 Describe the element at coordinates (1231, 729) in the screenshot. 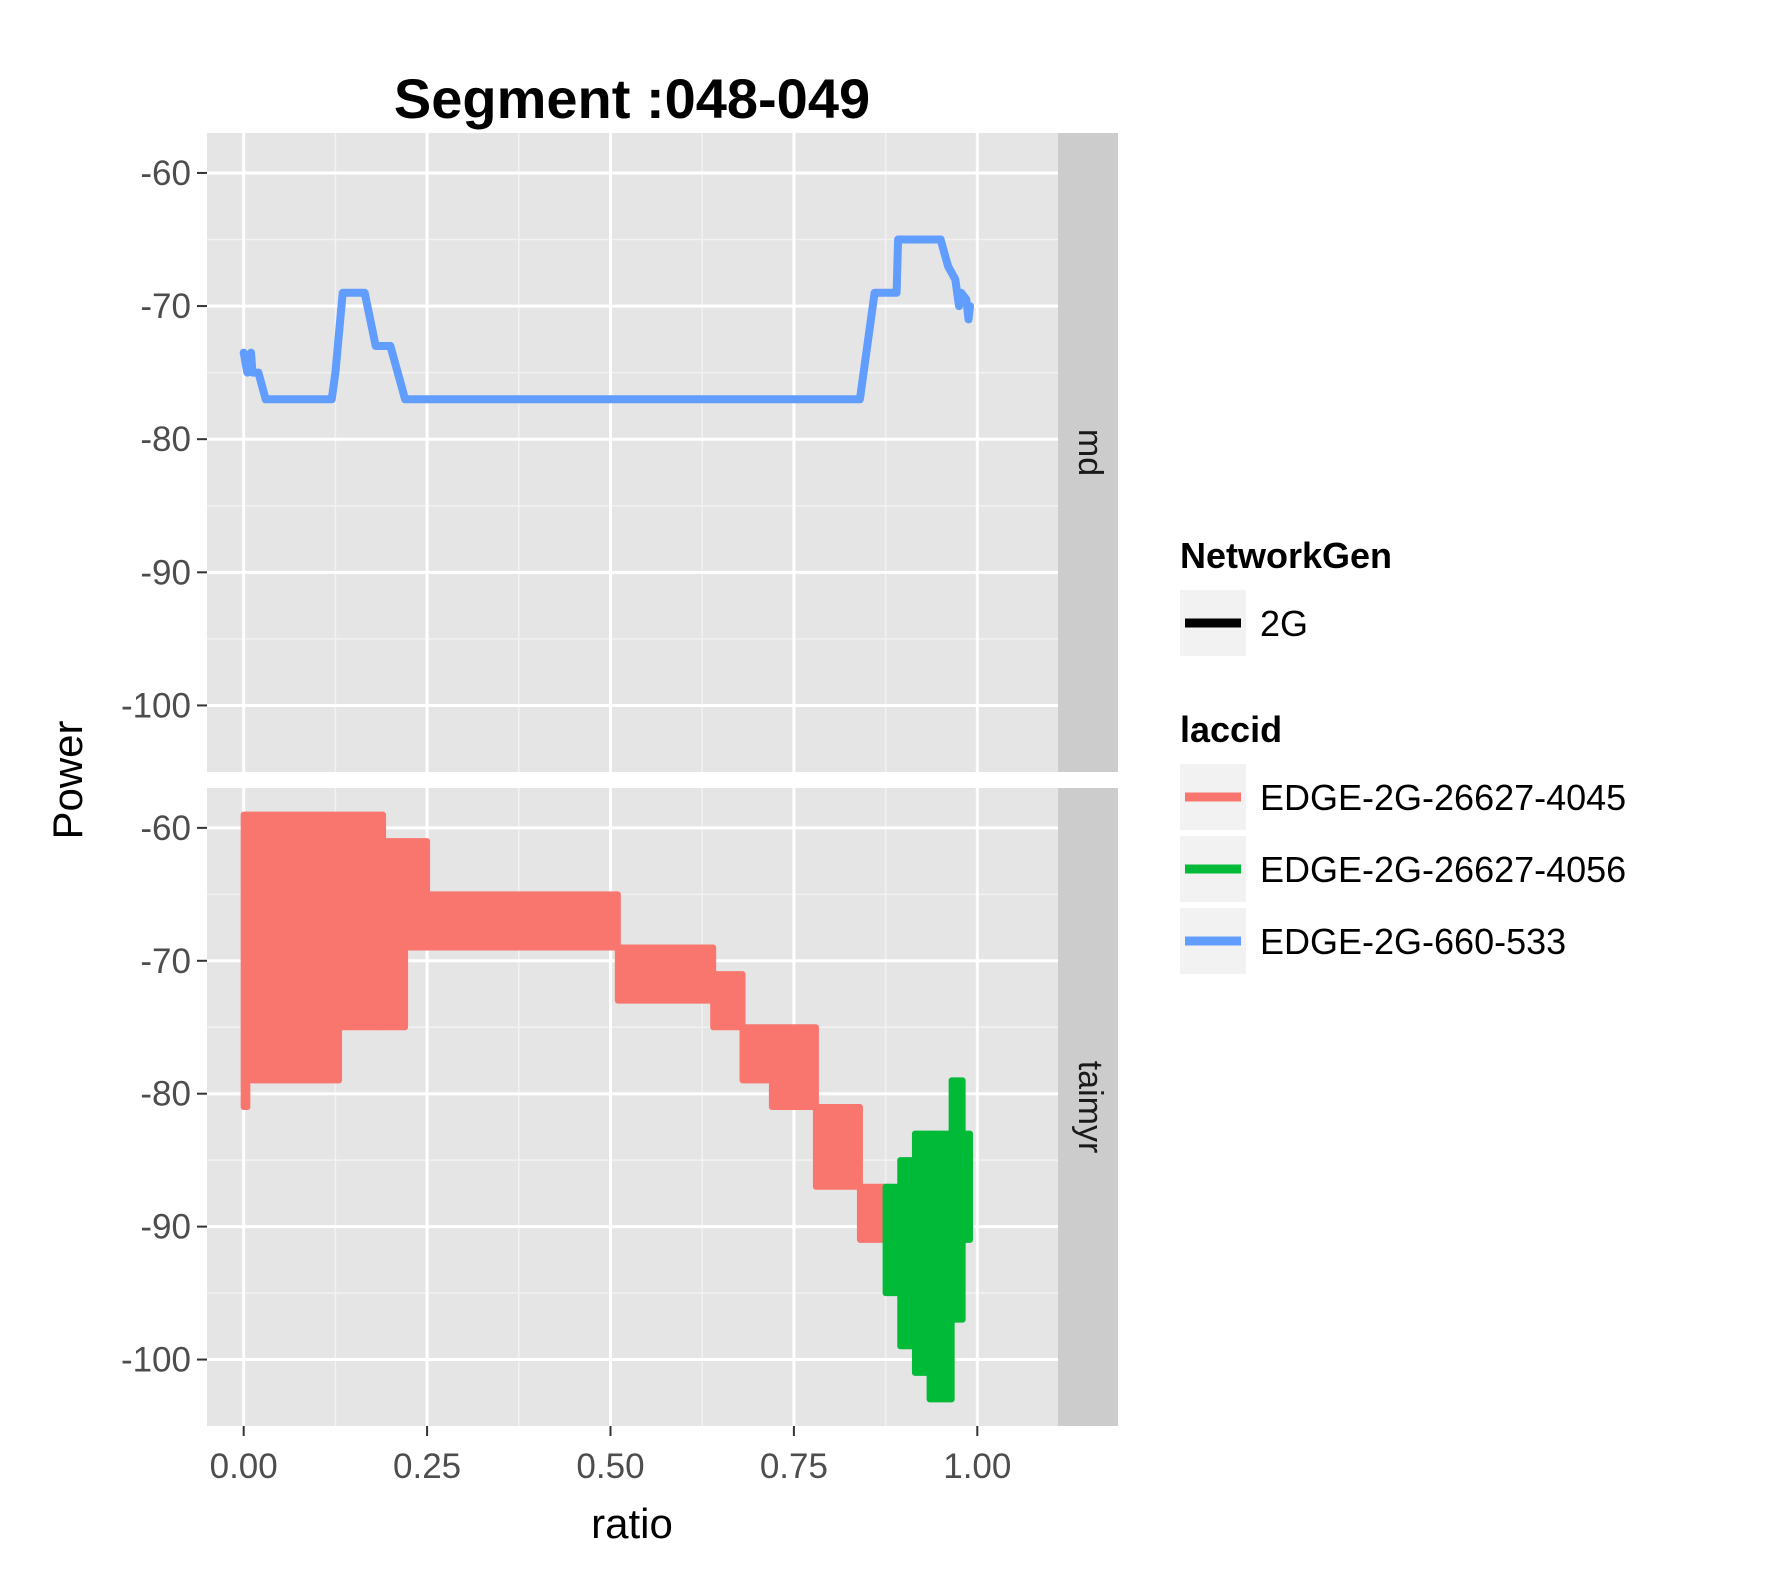

I see `legend-title-laccid: laccid` at that location.